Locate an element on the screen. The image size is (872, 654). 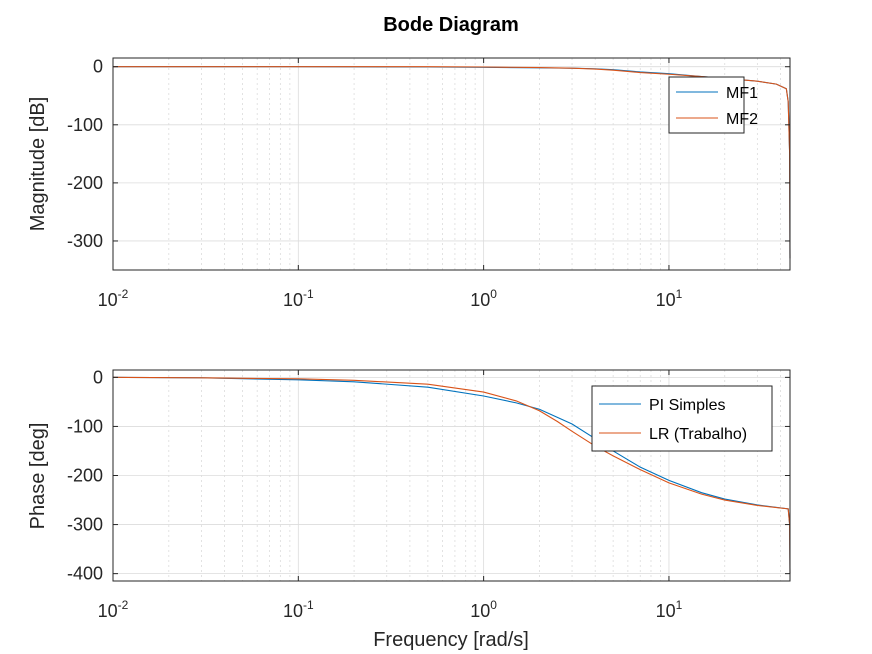
phase-legend: PI Simples LR (Trabalho) is located at coordinates (682, 418).